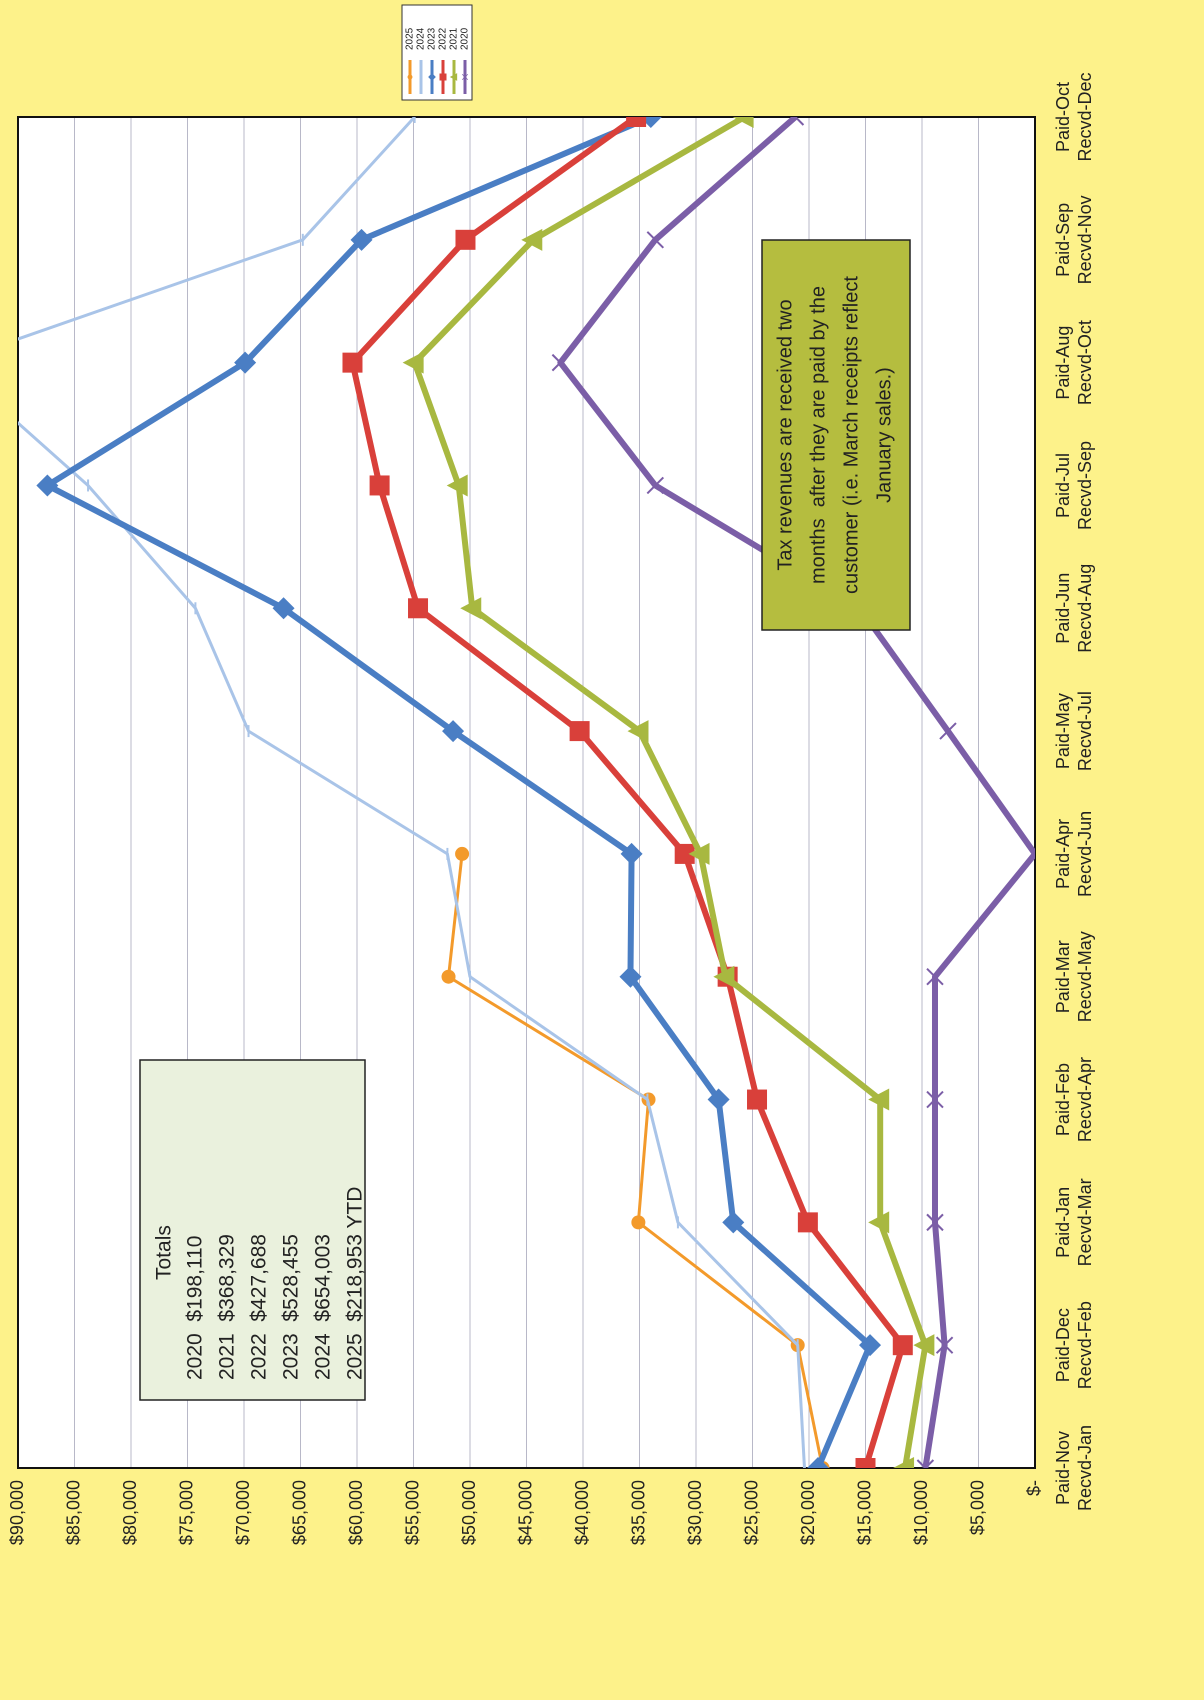 The width and height of the screenshot is (1204, 1700). What do you see at coordinates (1074, 239) in the screenshot?
I see `x-tick-label: Paid-Sep Recvd-Nov` at bounding box center [1074, 239].